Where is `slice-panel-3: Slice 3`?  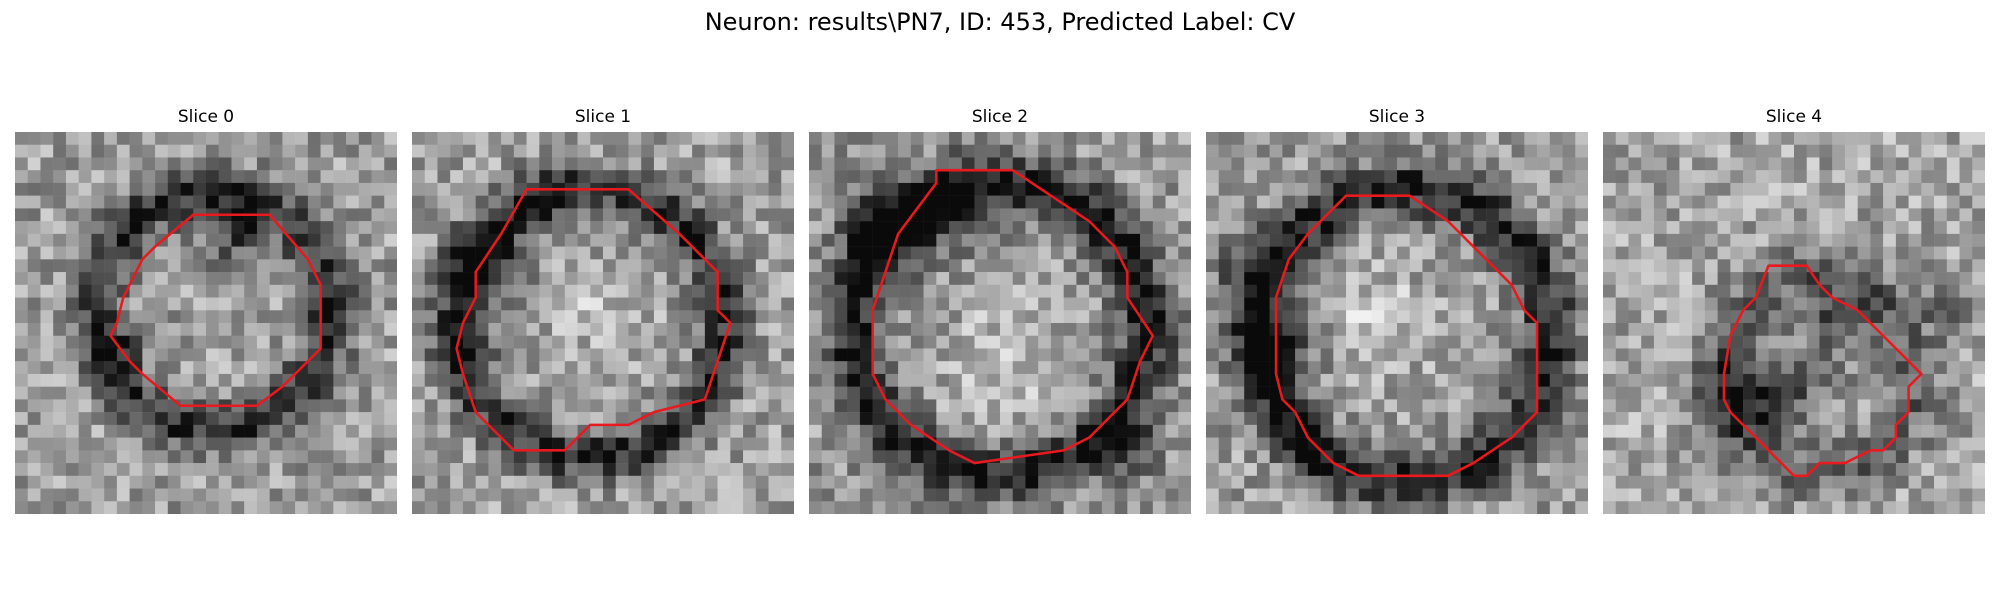
slice-panel-3: Slice 3 is located at coordinates (1397, 310).